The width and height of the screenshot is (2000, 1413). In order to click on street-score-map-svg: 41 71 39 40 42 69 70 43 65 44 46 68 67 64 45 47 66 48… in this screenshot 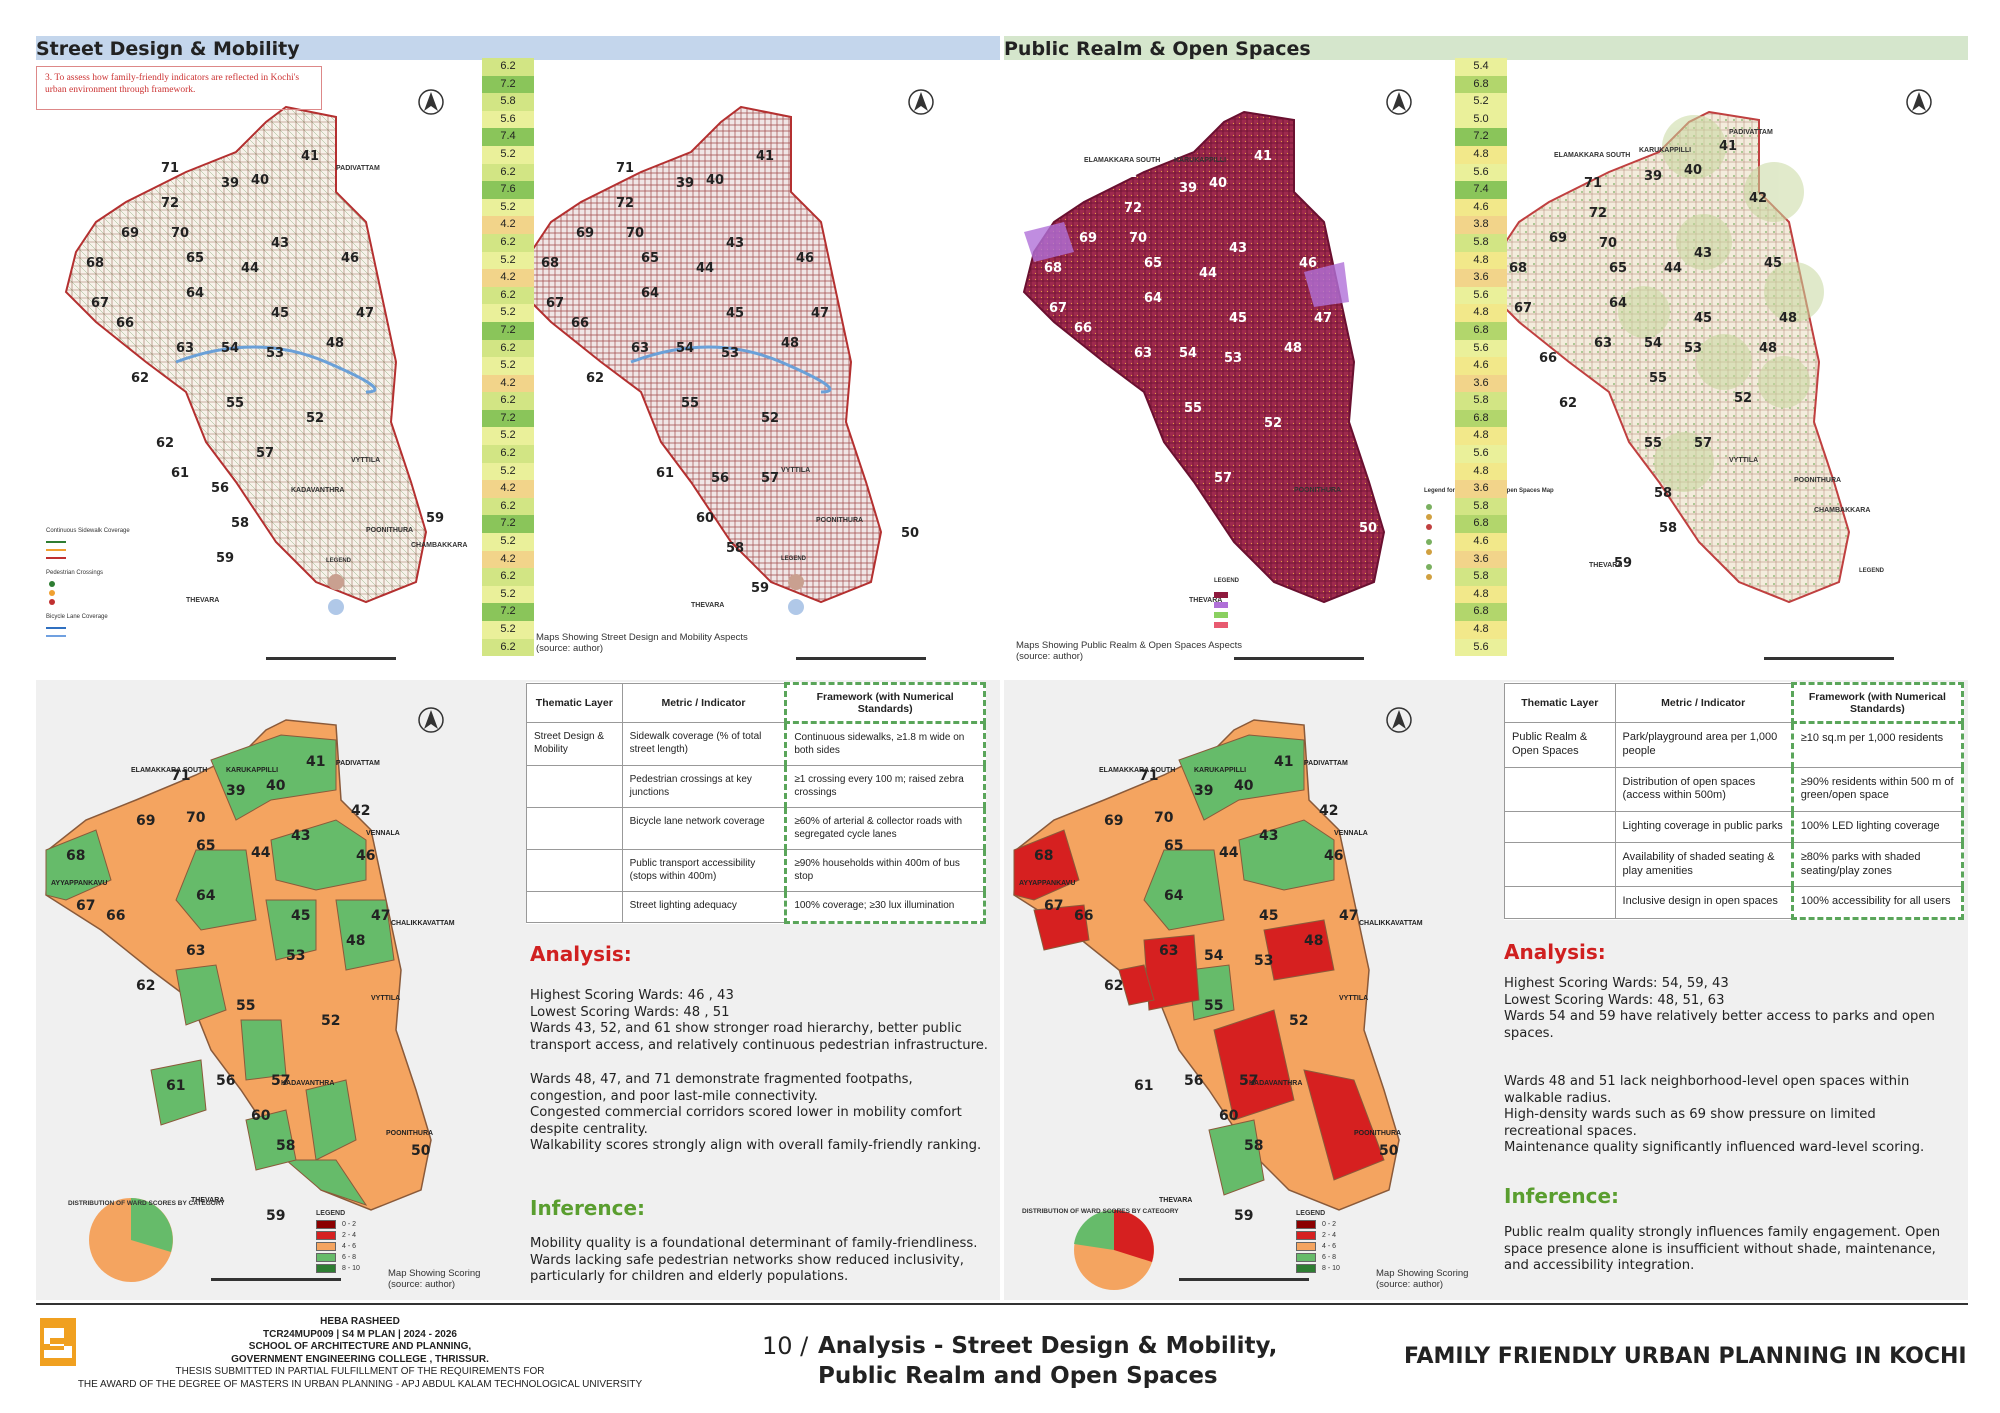, I will do `click(250, 994)`.